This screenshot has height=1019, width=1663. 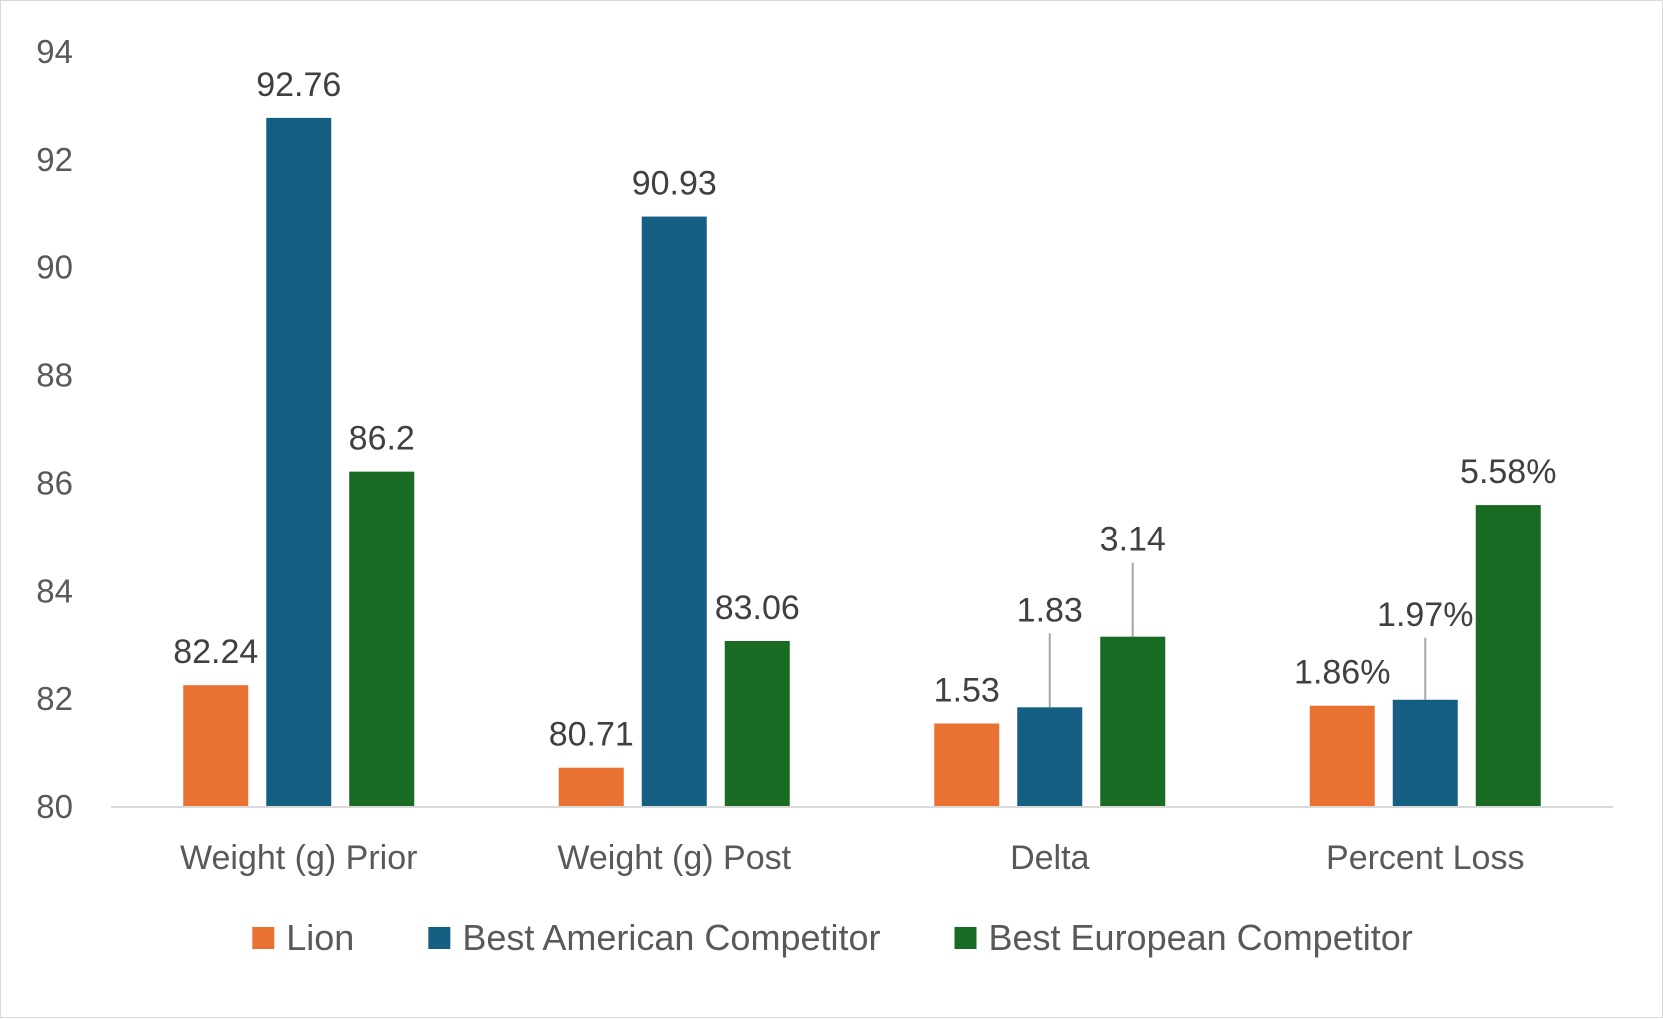 I want to click on data-label: 3.14, so click(x=1133, y=540).